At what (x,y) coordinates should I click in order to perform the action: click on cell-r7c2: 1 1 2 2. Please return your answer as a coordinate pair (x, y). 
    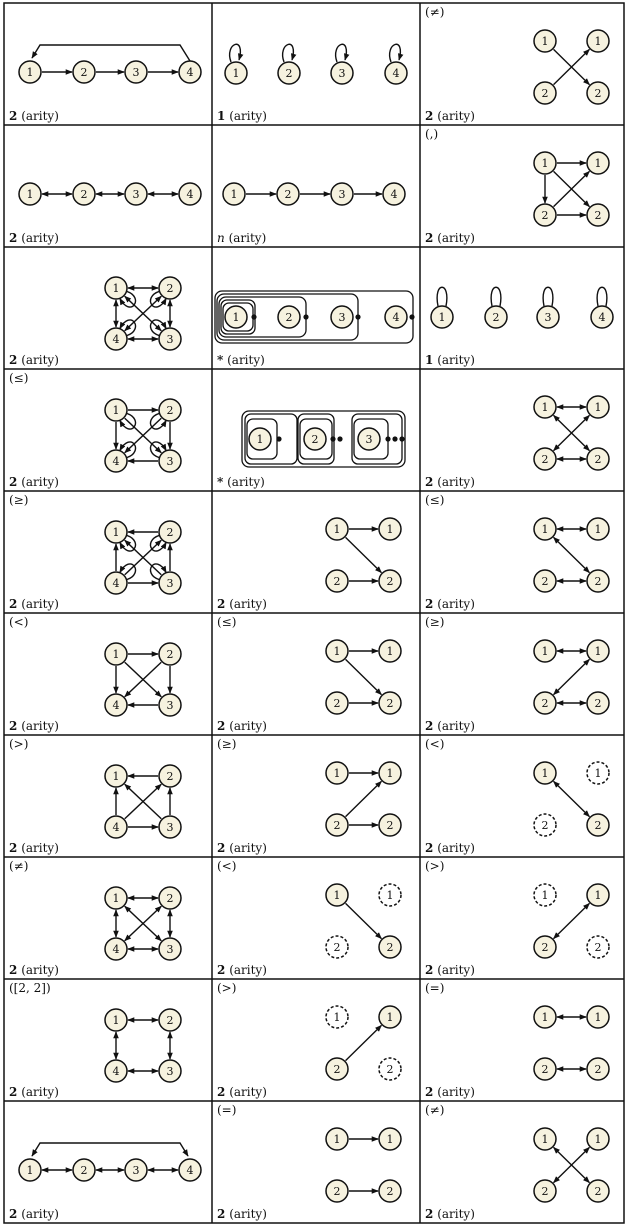
    Looking at the image, I should click on (571, 921).